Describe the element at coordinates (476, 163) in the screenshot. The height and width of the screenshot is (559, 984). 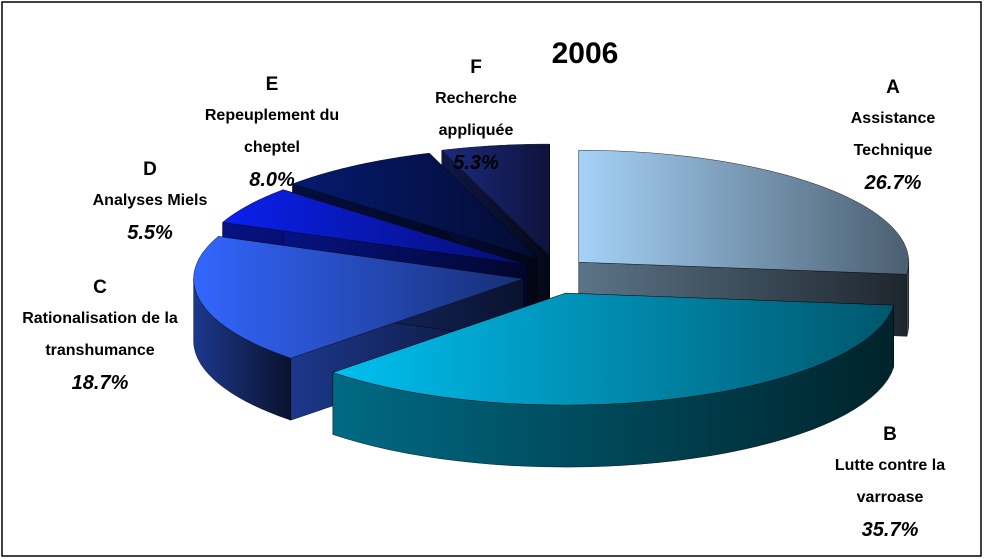
I see `value-label: 5.3%` at that location.